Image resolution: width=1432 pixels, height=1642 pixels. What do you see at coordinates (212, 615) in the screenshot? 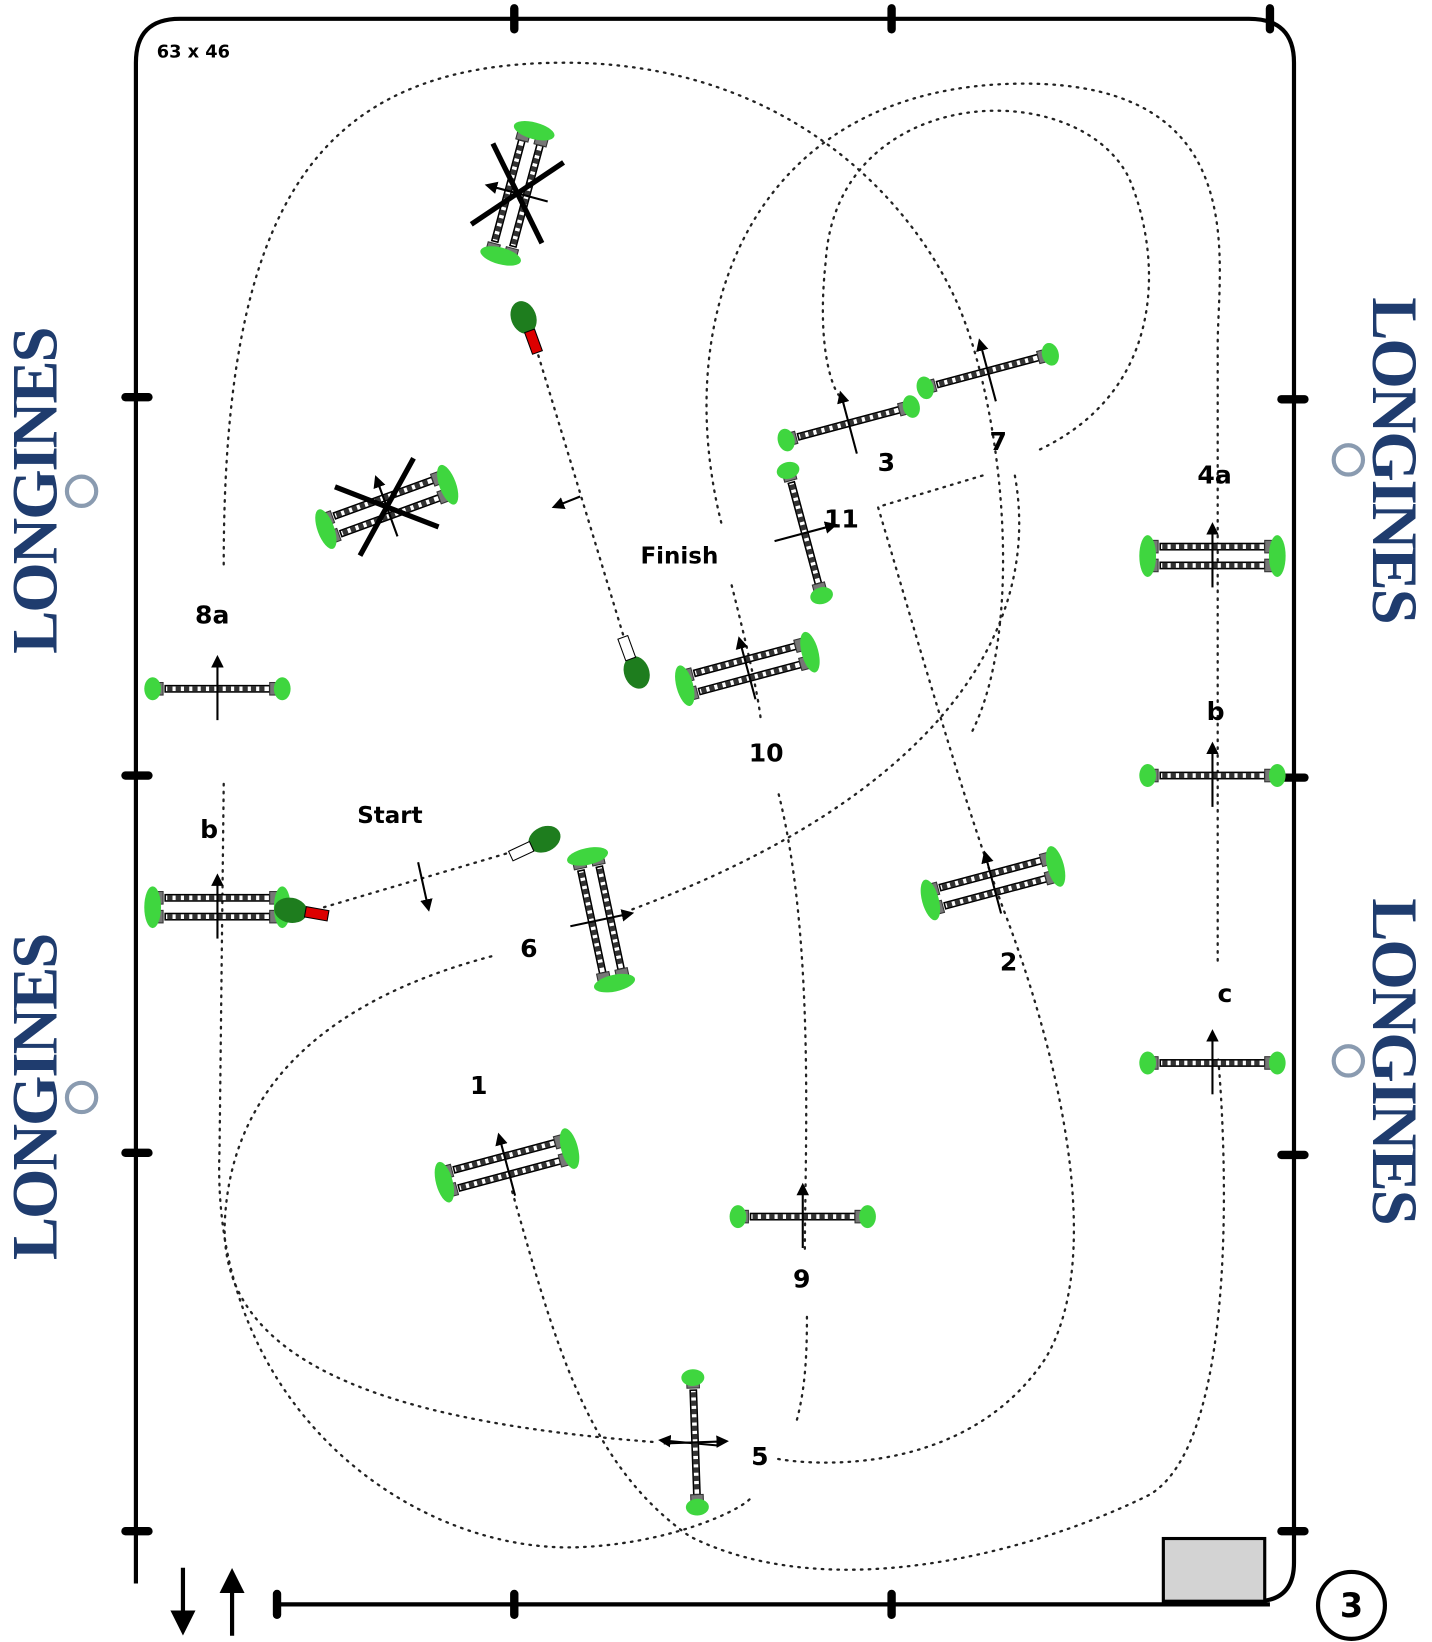
I see `obstacle-number: 8a` at bounding box center [212, 615].